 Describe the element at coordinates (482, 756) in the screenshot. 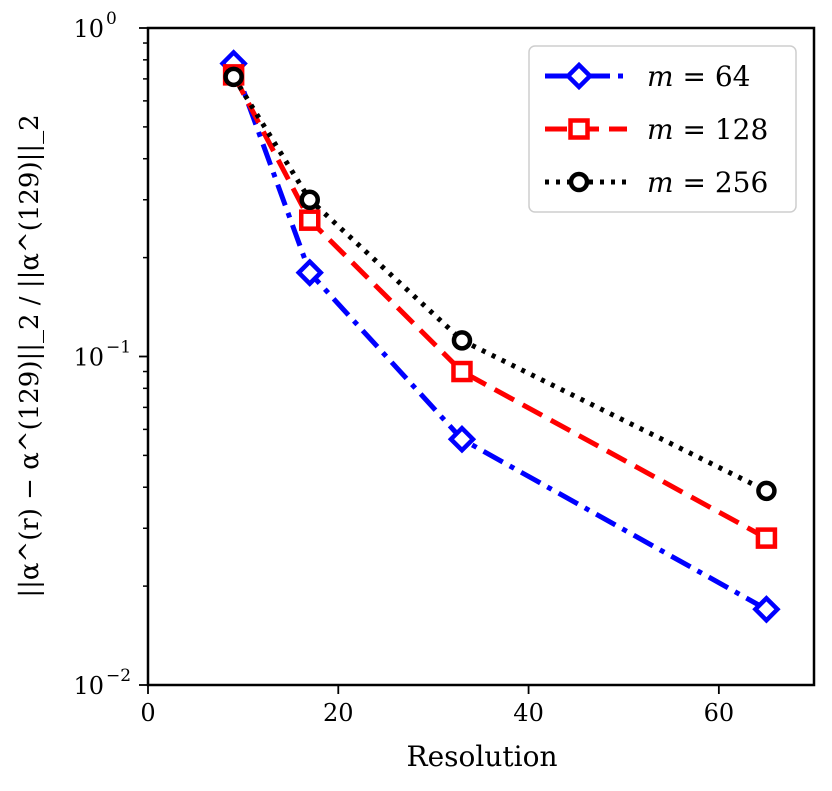

I see `x-axis-label: Resolution` at that location.